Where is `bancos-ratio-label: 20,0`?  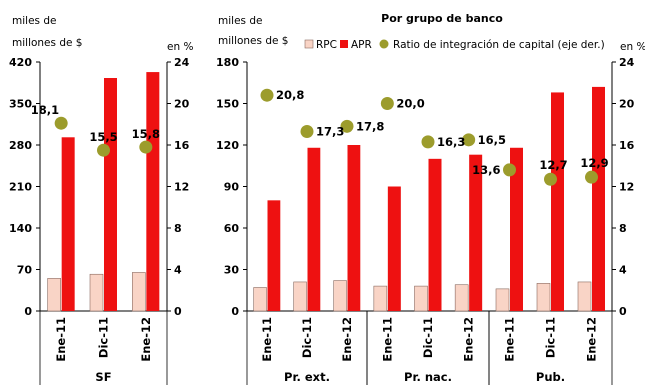 bancos-ratio-label: 20,0 is located at coordinates (410, 104).